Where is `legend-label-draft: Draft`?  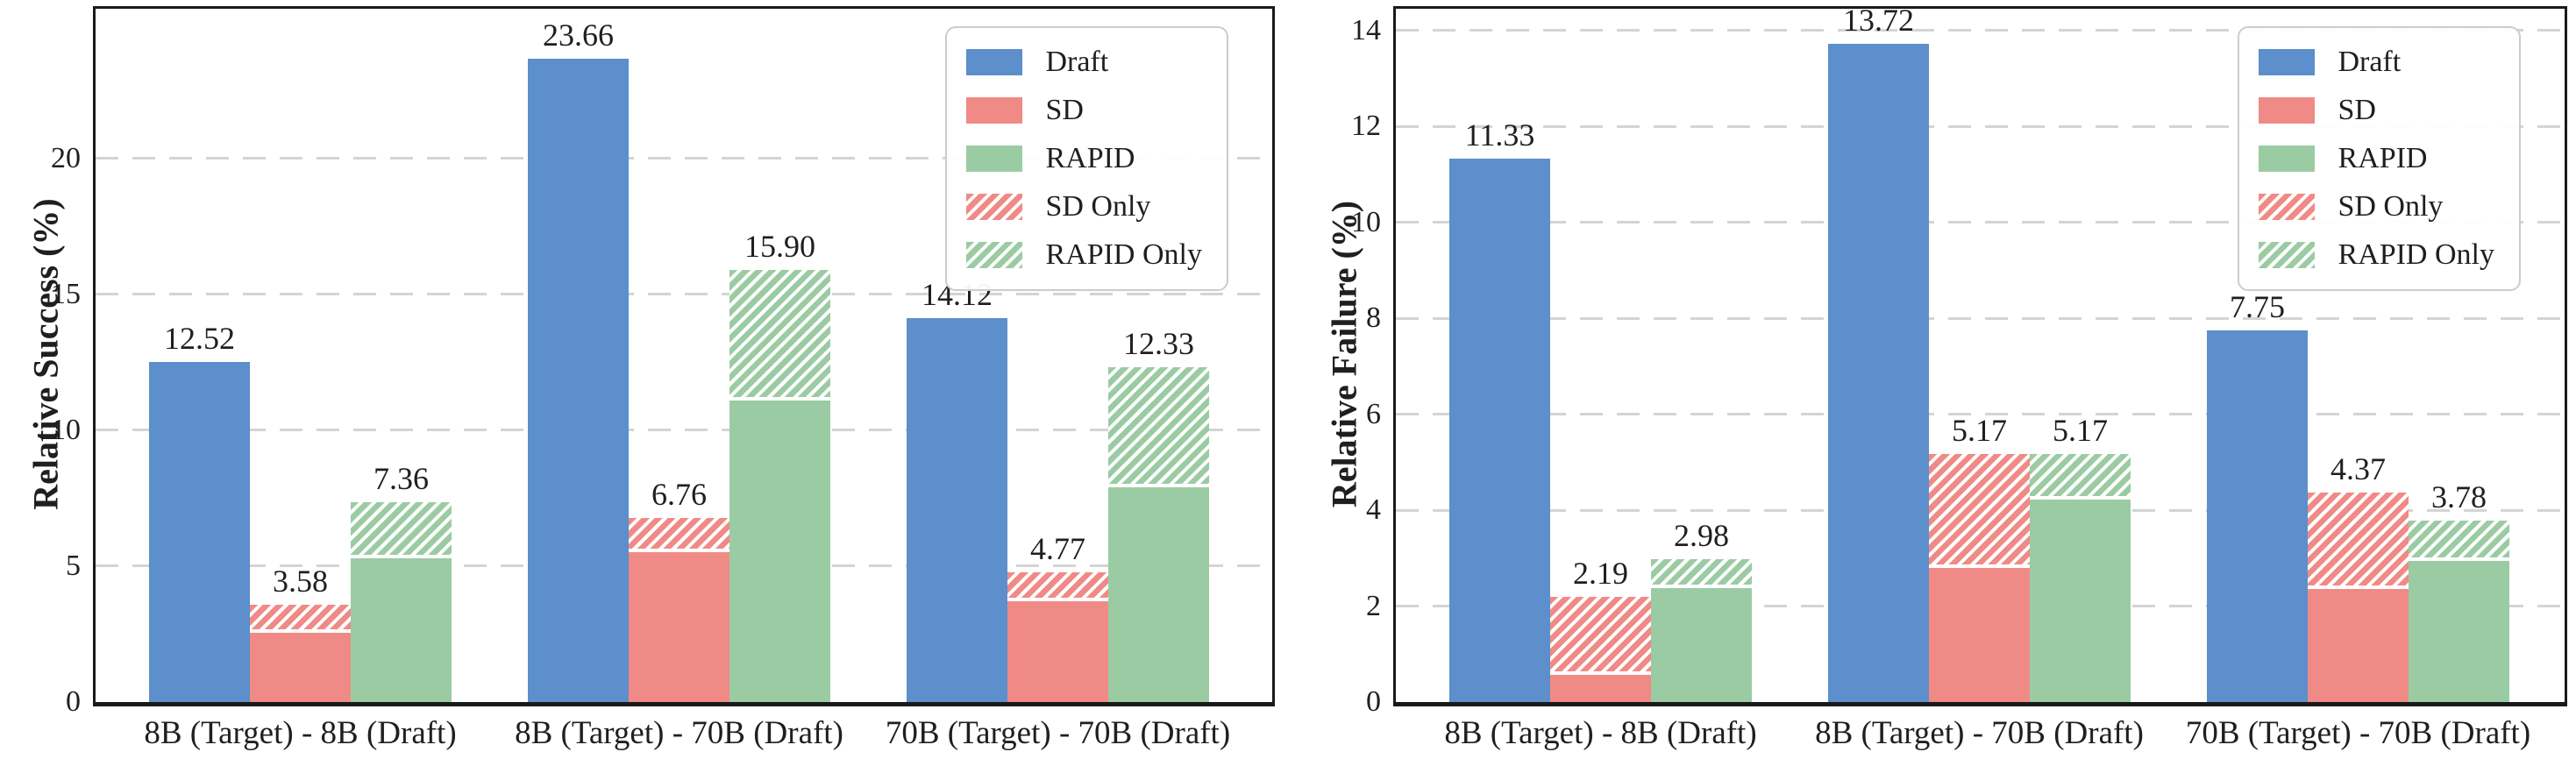 legend-label-draft: Draft is located at coordinates (2370, 62).